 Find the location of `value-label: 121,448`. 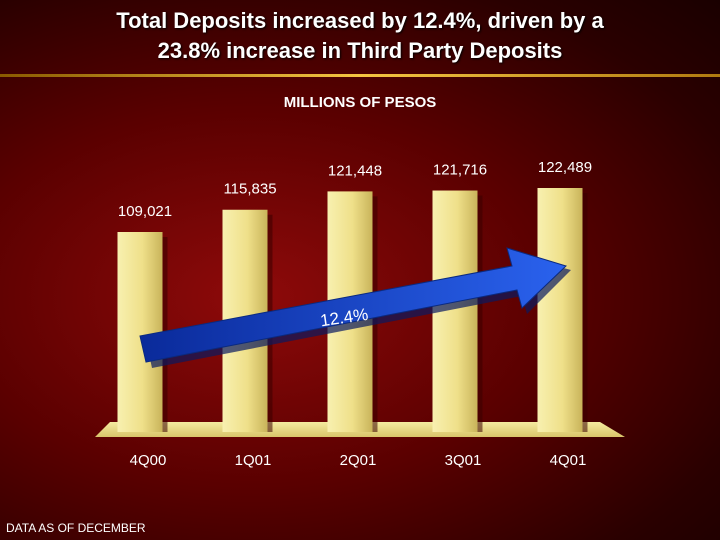

value-label: 121,448 is located at coordinates (355, 170).